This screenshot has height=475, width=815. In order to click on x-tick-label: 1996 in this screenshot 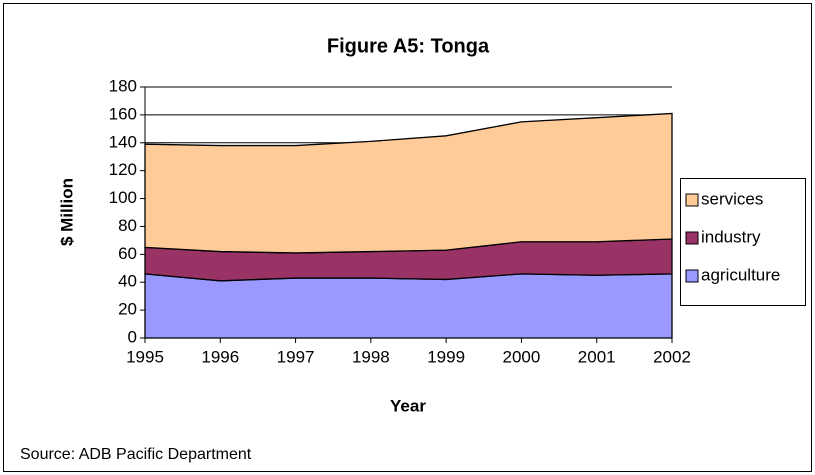, I will do `click(220, 356)`.